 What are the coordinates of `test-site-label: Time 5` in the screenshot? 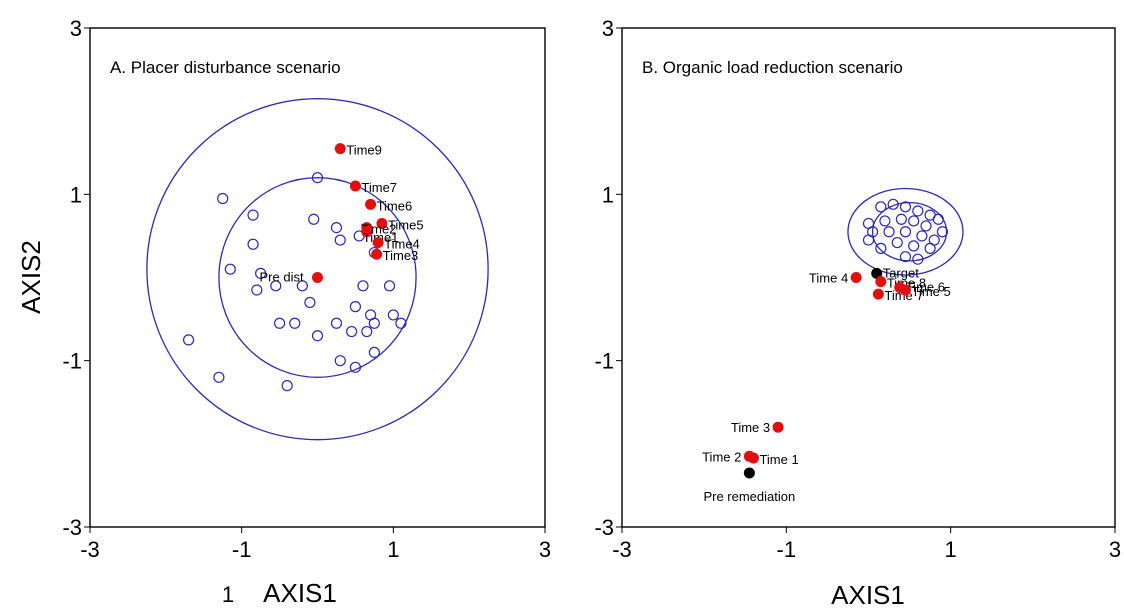 It's located at (930, 291).